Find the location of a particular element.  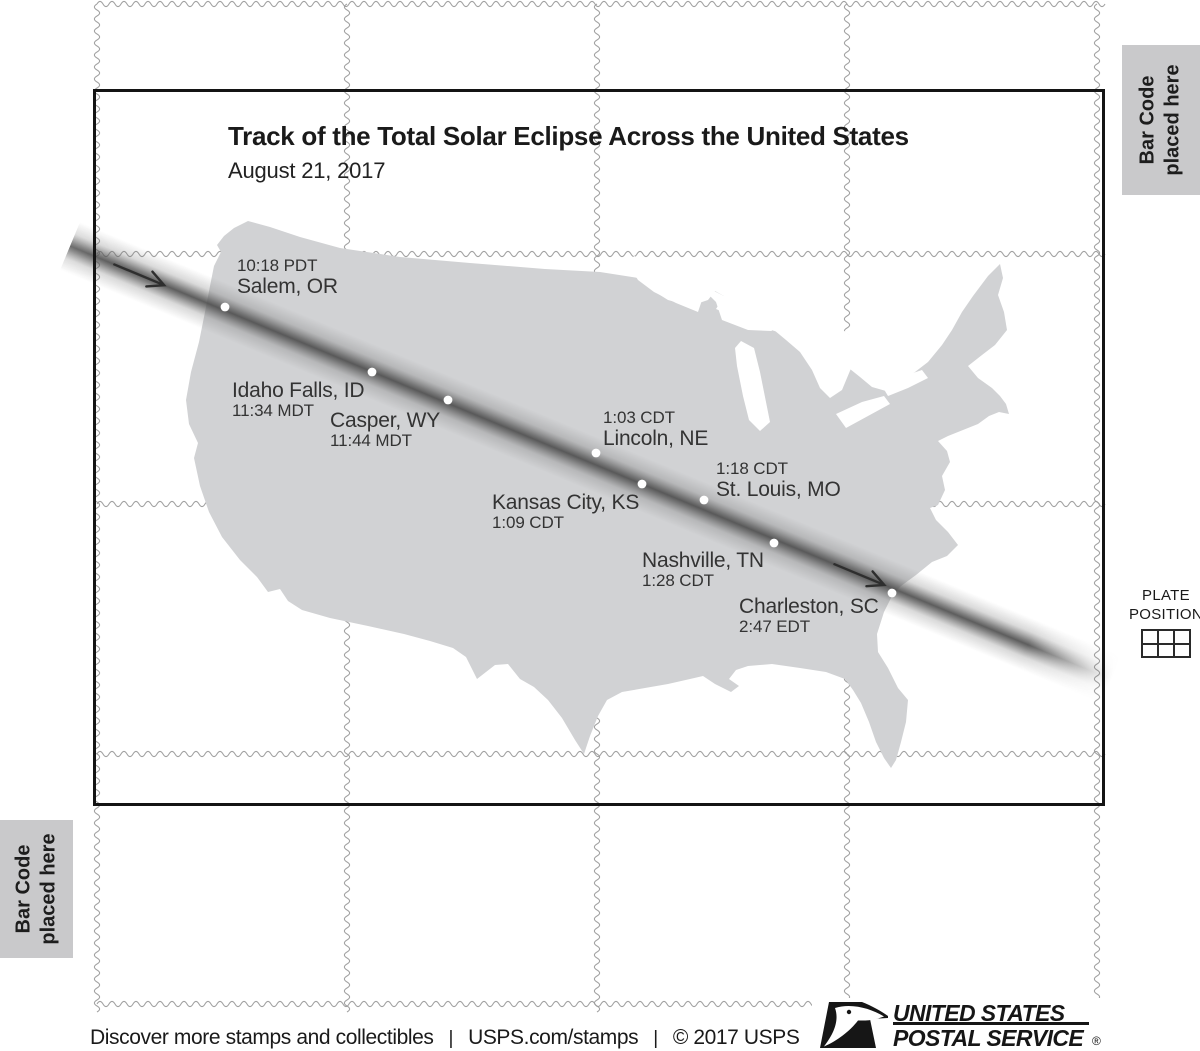

city-dot-idaho-falls is located at coordinates (372, 372).